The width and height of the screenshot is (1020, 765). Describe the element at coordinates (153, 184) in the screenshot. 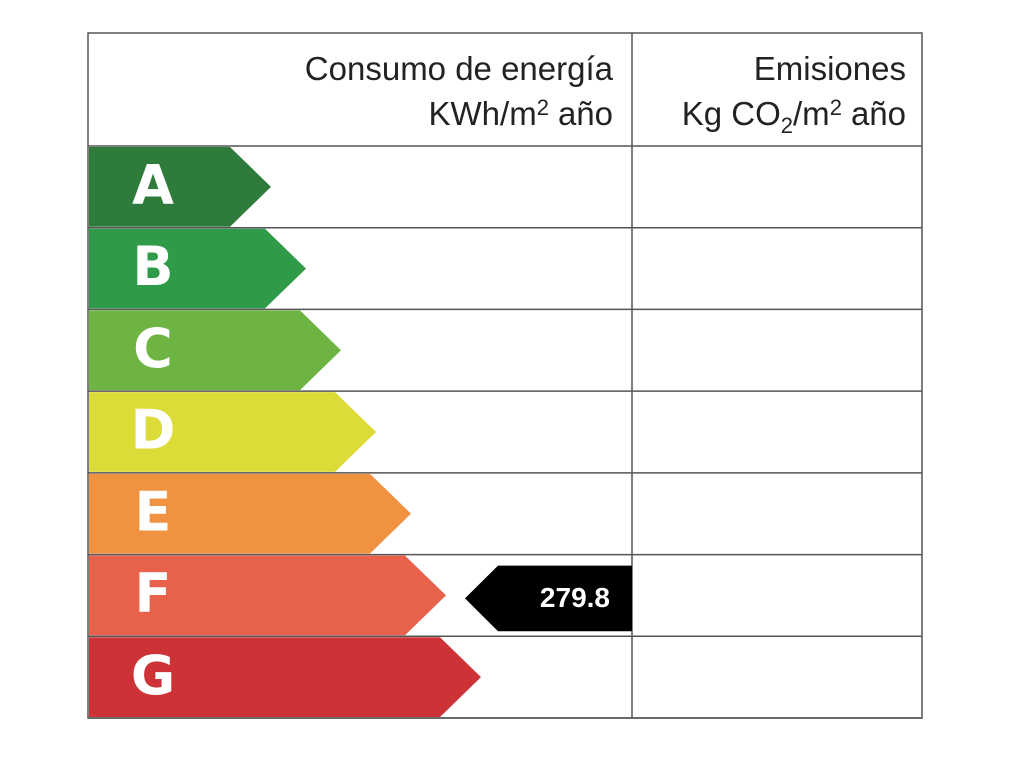

I see `rating-letter: A` at that location.